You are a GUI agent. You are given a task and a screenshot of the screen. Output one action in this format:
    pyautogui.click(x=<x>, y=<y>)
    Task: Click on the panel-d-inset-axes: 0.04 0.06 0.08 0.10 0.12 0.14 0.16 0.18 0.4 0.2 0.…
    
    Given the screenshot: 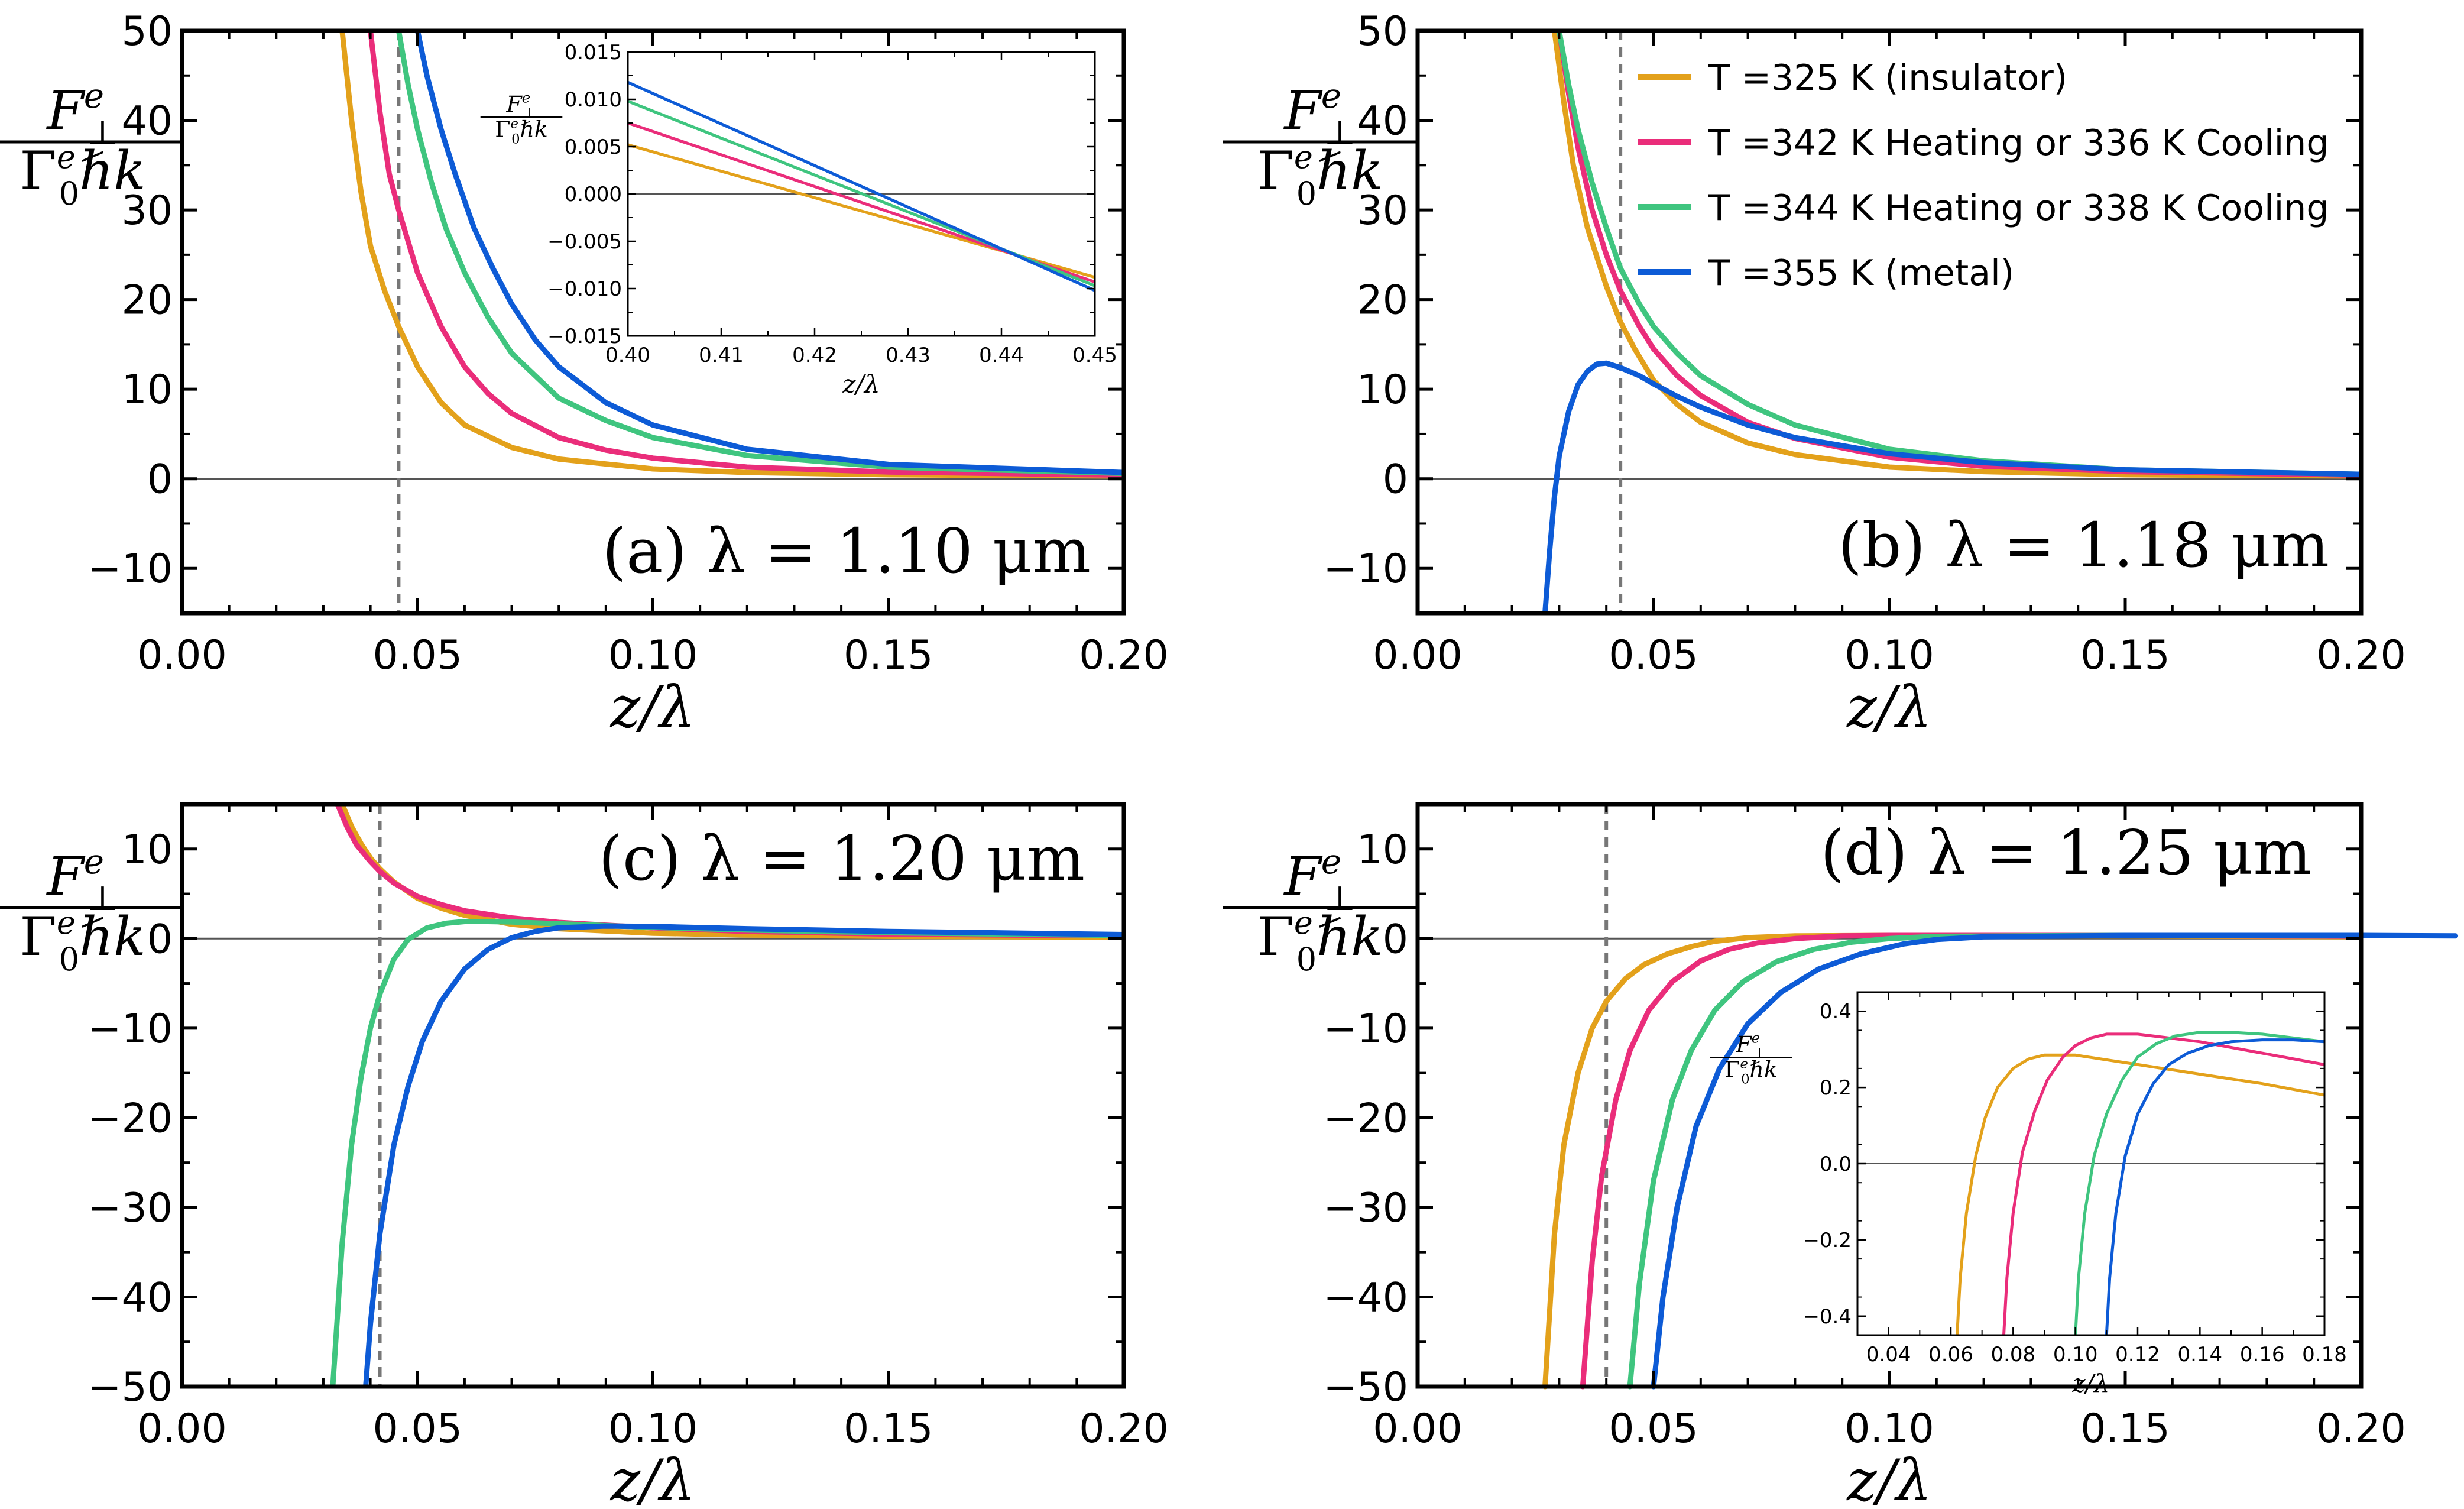 What is the action you would take?
    pyautogui.click(x=2074, y=1194)
    